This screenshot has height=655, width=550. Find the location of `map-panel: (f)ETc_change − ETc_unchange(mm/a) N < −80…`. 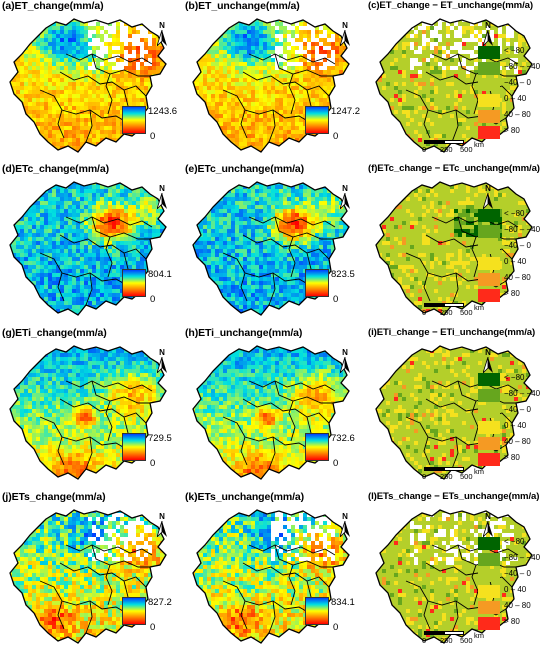

map-panel: (f)ETc_change − ETc_unchange(mm/a) N < −80… is located at coordinates (457, 244).